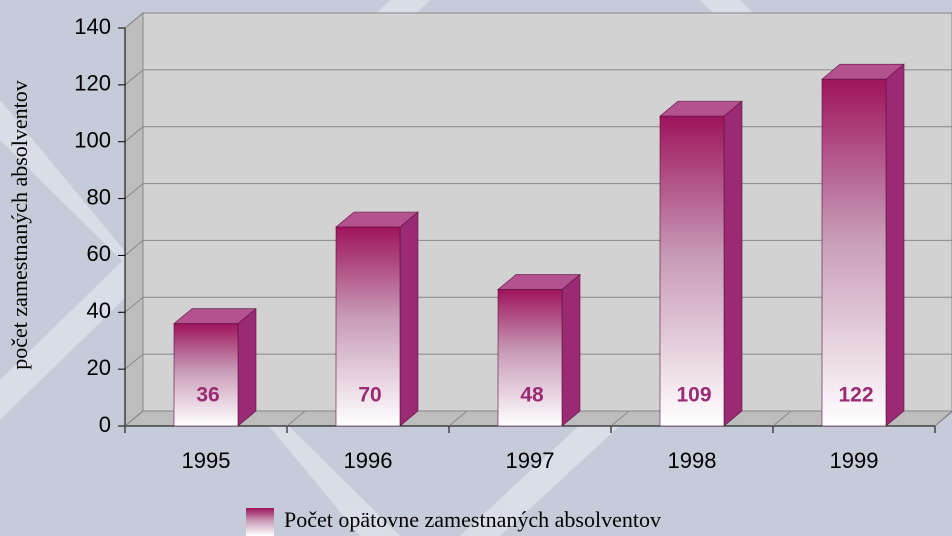  Describe the element at coordinates (19, 225) in the screenshot. I see `y-axis-label: počet zamestnaných absolventov` at that location.